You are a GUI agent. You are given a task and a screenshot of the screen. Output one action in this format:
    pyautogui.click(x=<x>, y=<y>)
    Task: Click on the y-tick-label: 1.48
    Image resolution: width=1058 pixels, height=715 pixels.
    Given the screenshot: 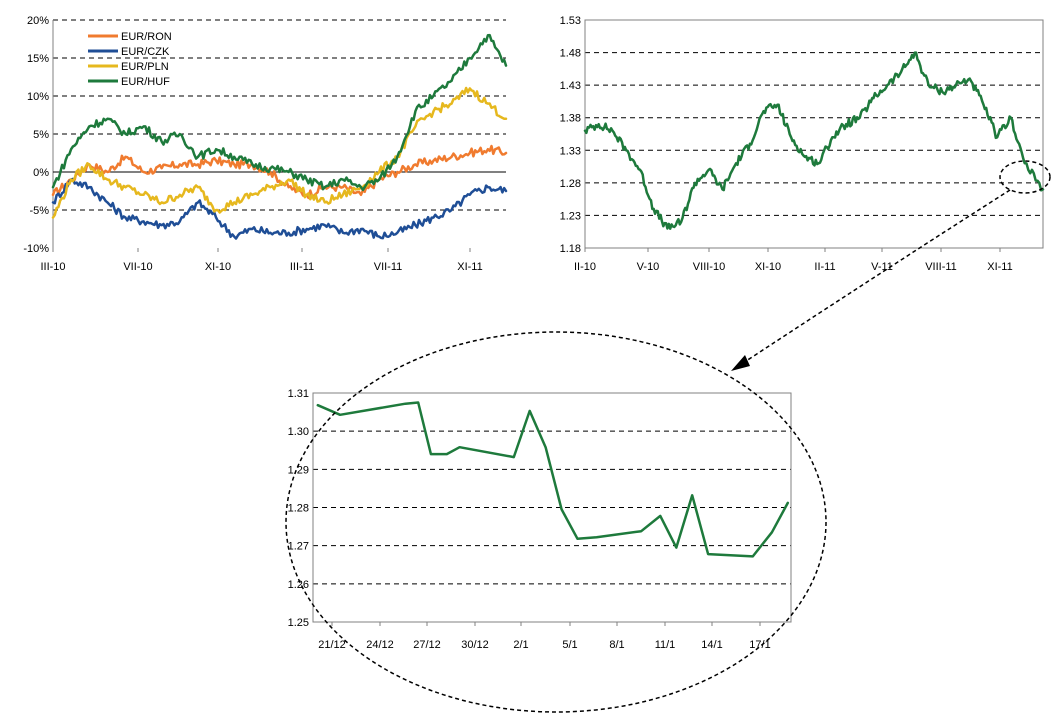 What is the action you would take?
    pyautogui.click(x=570, y=54)
    